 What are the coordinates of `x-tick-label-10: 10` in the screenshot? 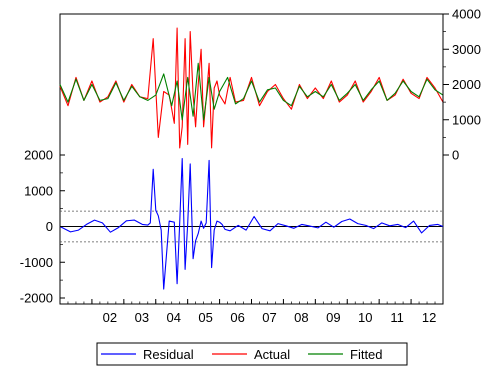 It's located at (365, 317).